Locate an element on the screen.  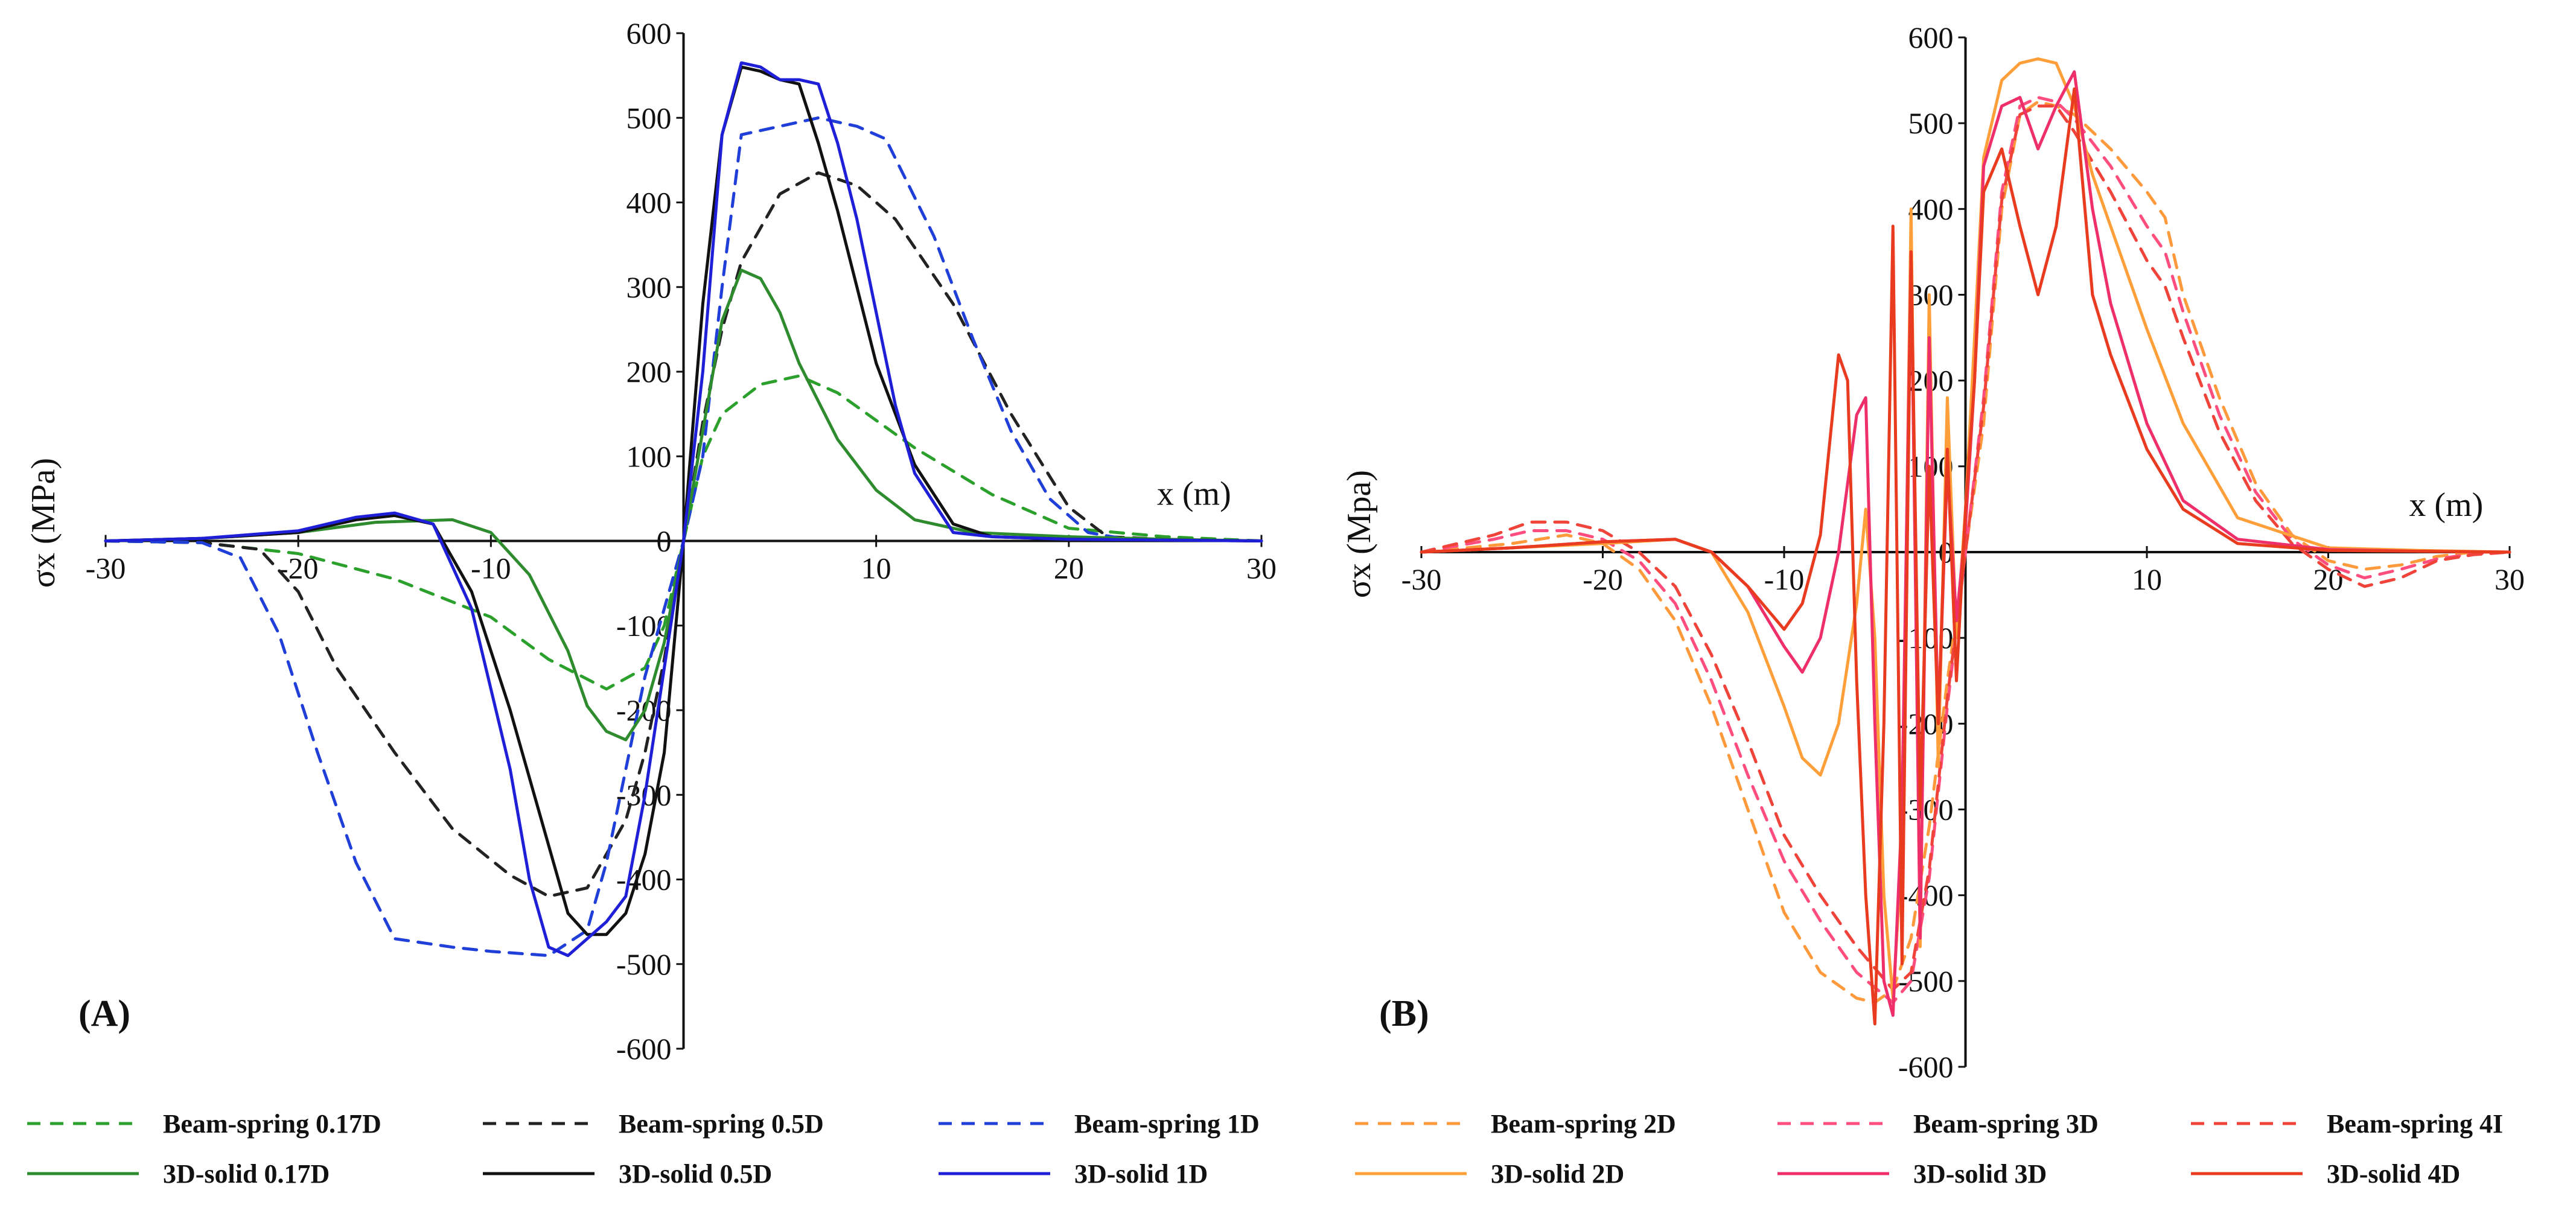
legend-label: 3D-solid 1D is located at coordinates (1141, 1174).